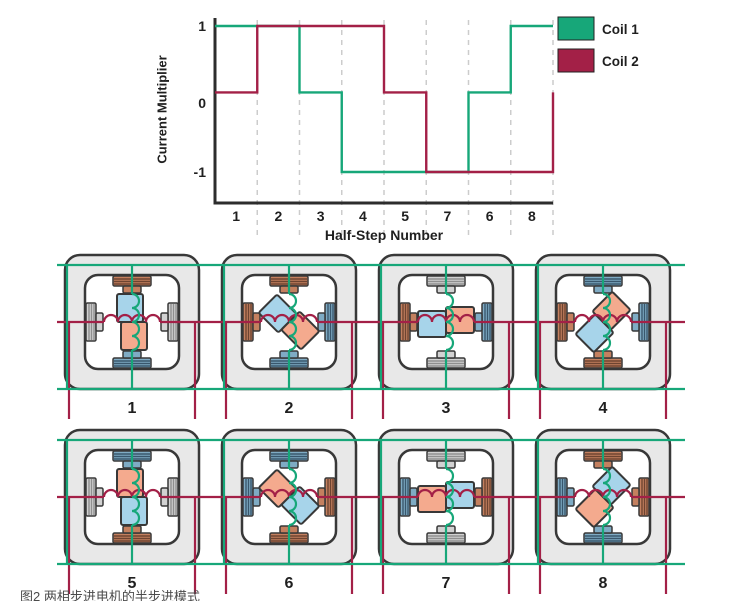 The width and height of the screenshot is (746, 601). What do you see at coordinates (200, 172) in the screenshot?
I see `y-tick-label: -1` at bounding box center [200, 172].